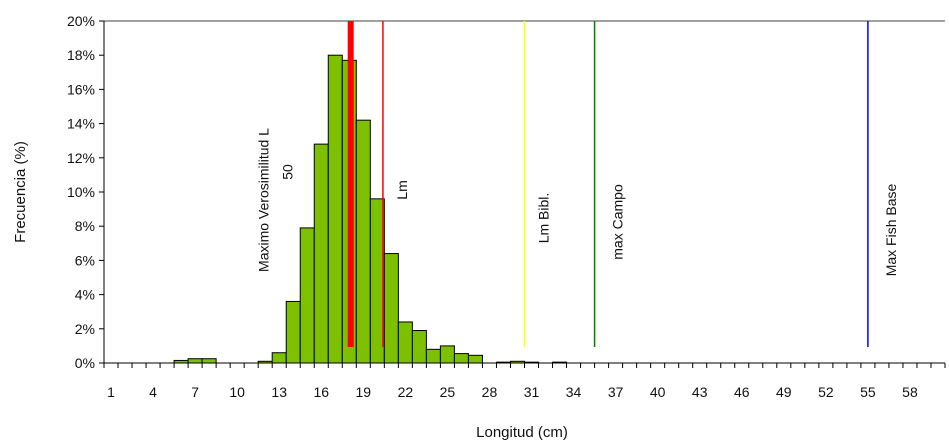  What do you see at coordinates (85, 226) in the screenshot?
I see `y-tick-label: 8%` at bounding box center [85, 226].